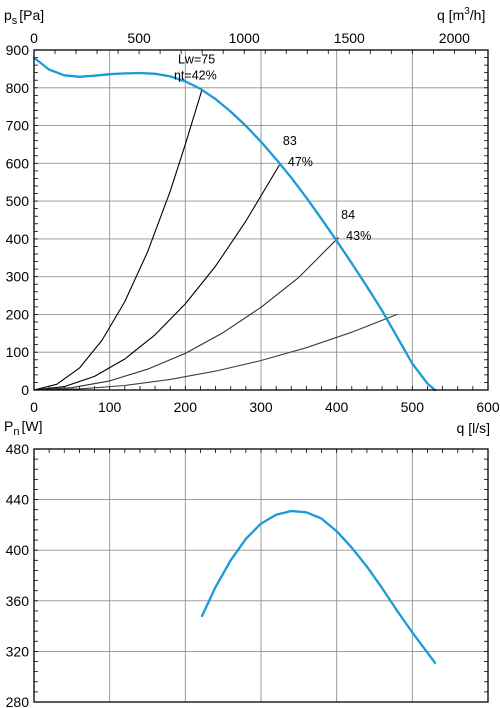  Describe the element at coordinates (348, 215) in the screenshot. I see `annotation-sound-power: 84` at that location.